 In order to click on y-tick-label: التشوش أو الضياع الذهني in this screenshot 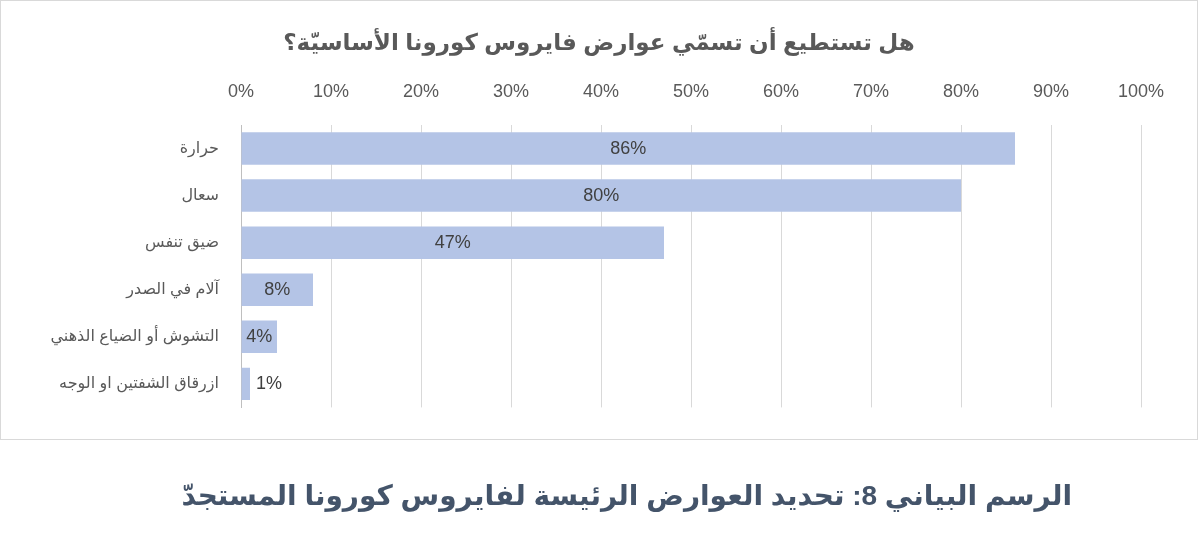, I will do `click(134, 336)`.